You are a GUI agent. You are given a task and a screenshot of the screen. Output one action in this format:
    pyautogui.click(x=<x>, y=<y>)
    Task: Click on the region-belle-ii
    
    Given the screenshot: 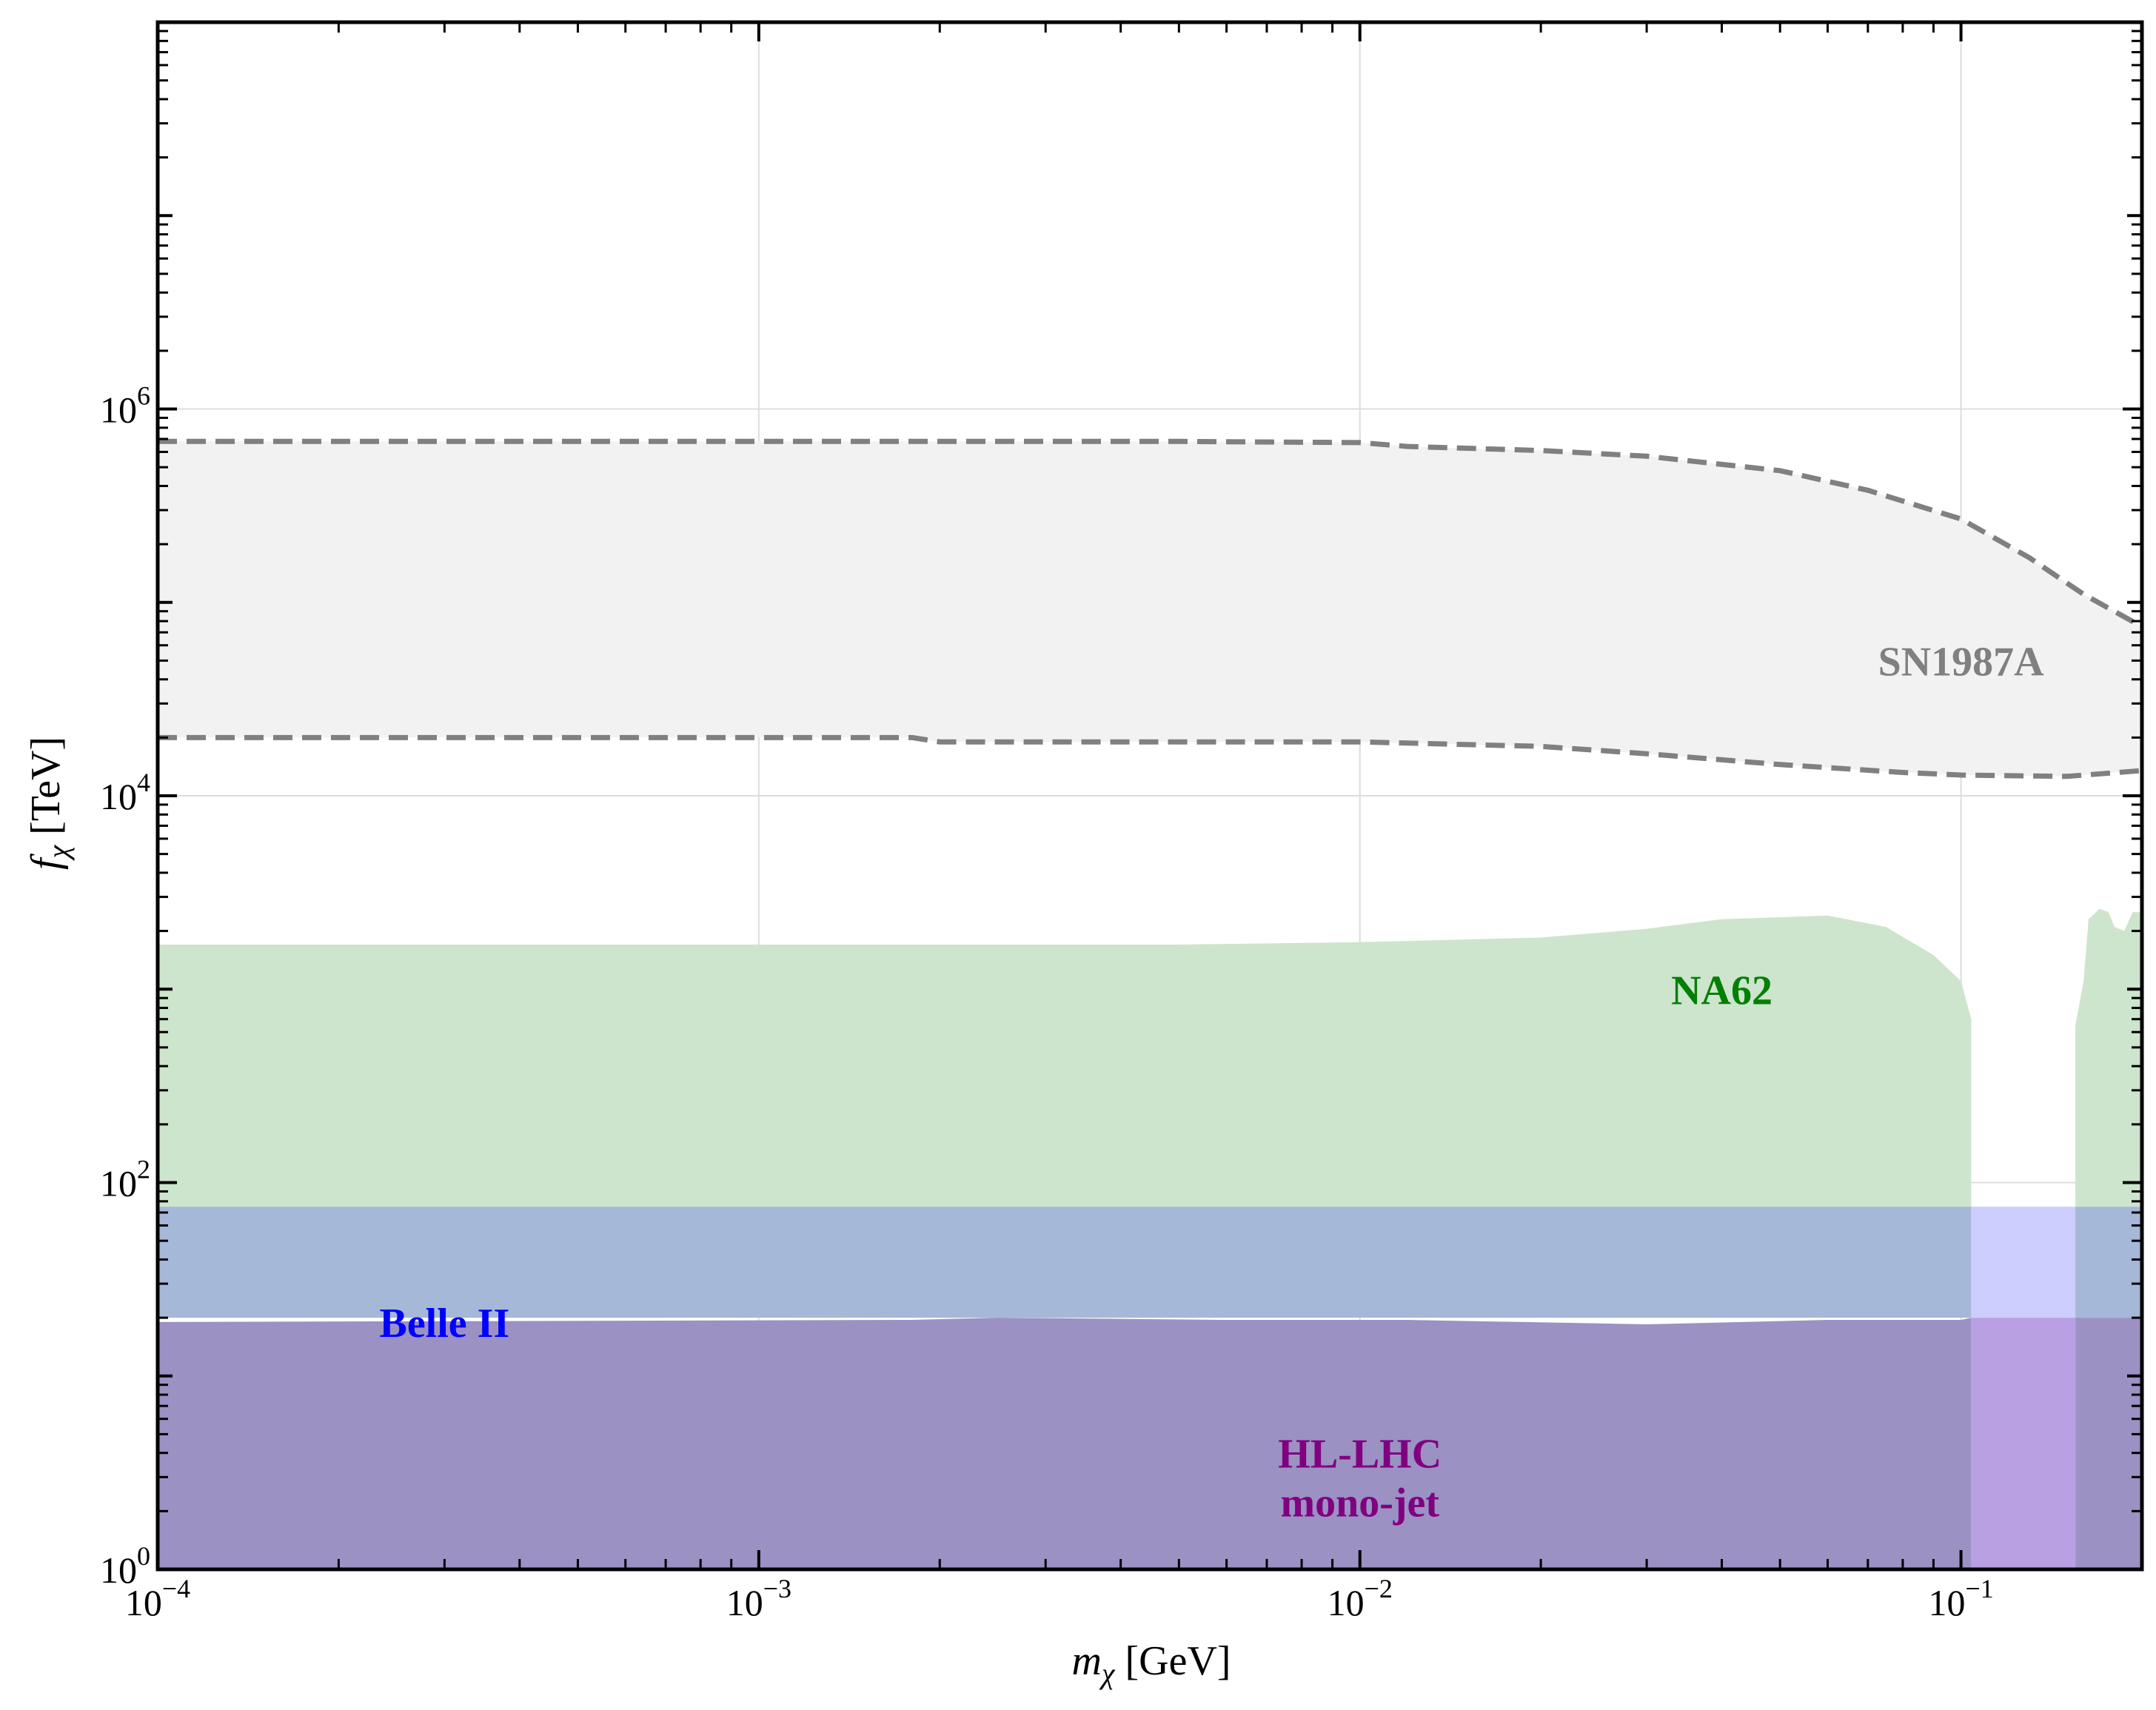 What is the action you would take?
    pyautogui.click(x=1065, y=1262)
    